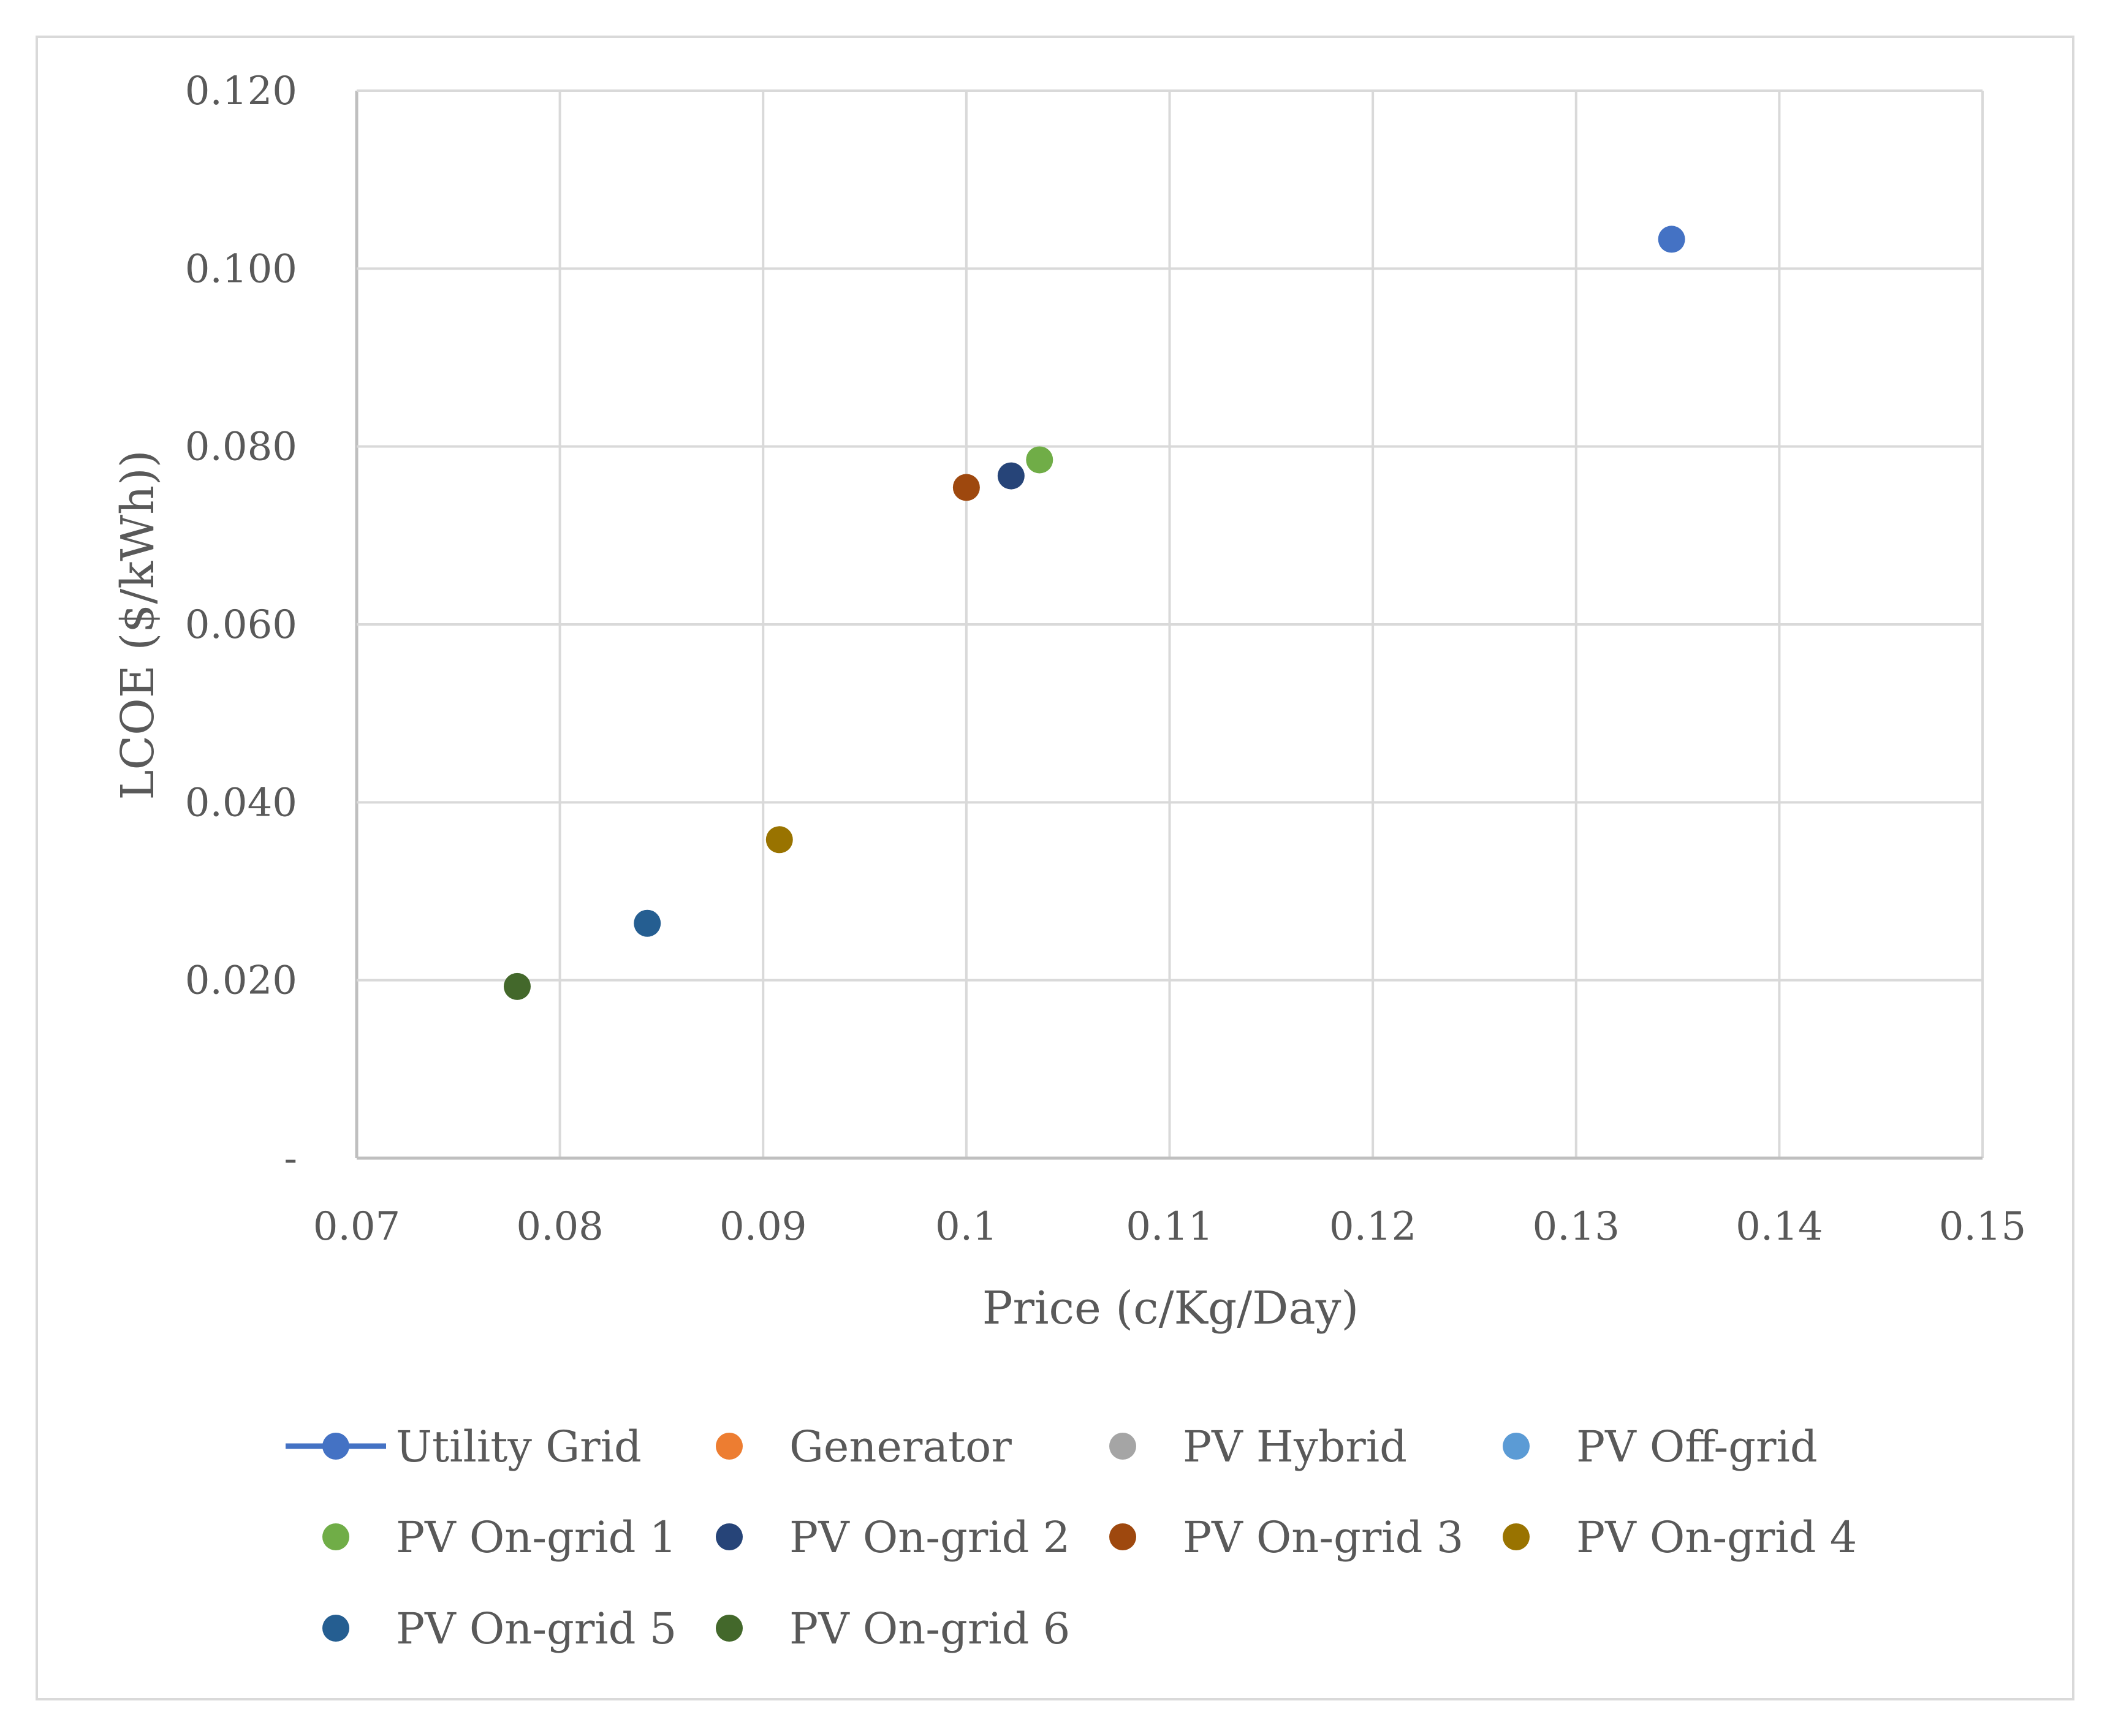 The width and height of the screenshot is (2110, 1736). What do you see at coordinates (241, 981) in the screenshot?
I see `y-tick-label: 0.020` at bounding box center [241, 981].